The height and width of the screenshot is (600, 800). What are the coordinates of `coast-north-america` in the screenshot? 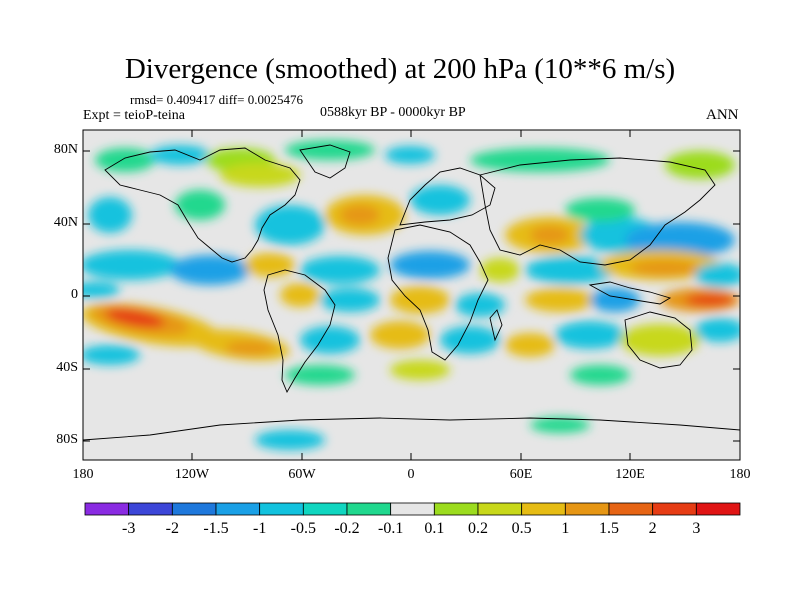 It's located at (202, 205).